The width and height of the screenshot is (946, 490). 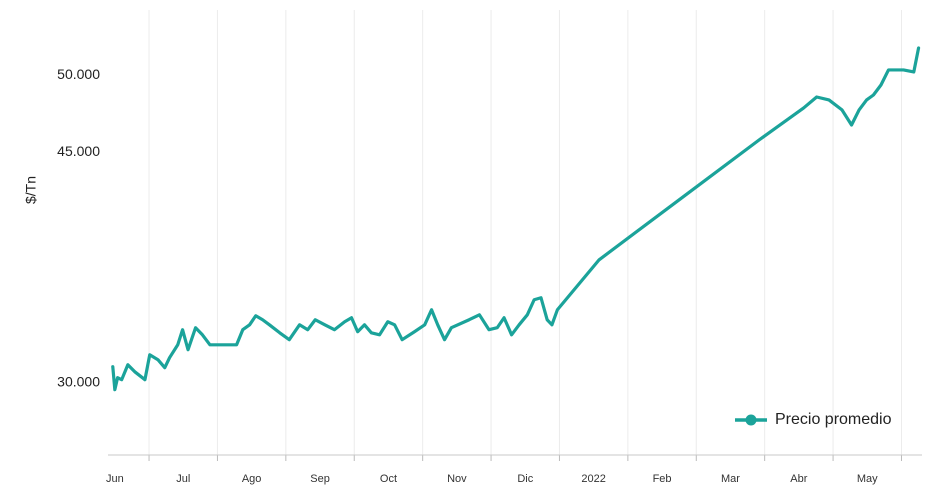 I want to click on x-tick-label: May, so click(x=867, y=479).